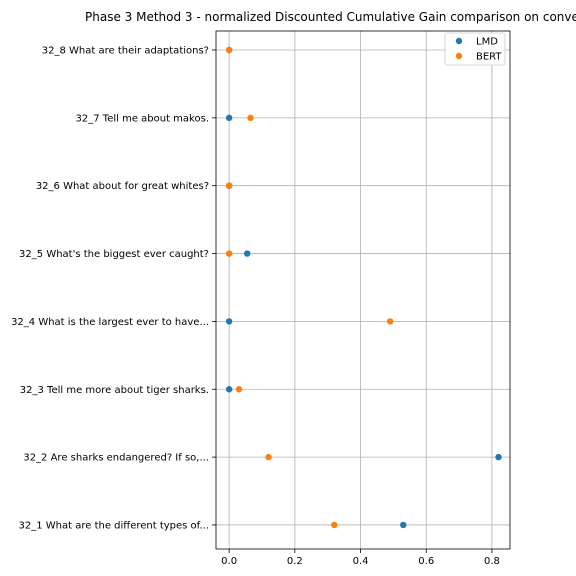 Image resolution: width=576 pixels, height=576 pixels. What do you see at coordinates (229, 561) in the screenshot?
I see `x-tick-label: 0.0` at bounding box center [229, 561].